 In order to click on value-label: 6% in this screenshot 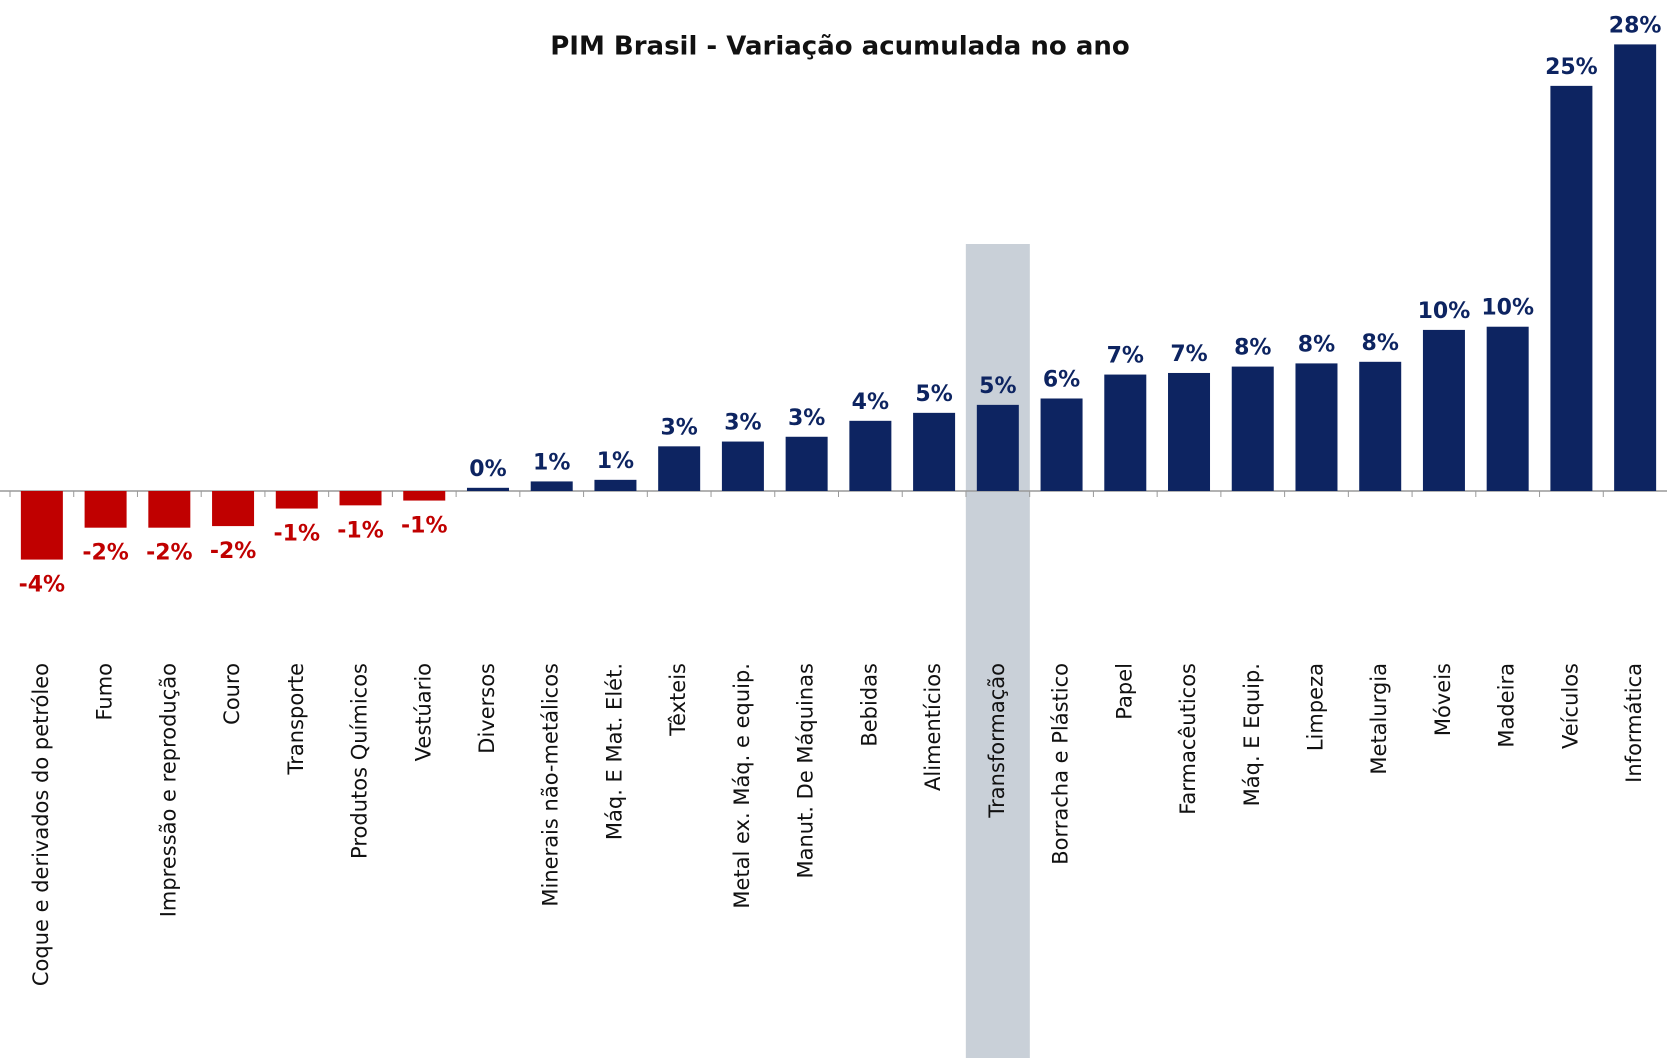, I will do `click(1061, 379)`.